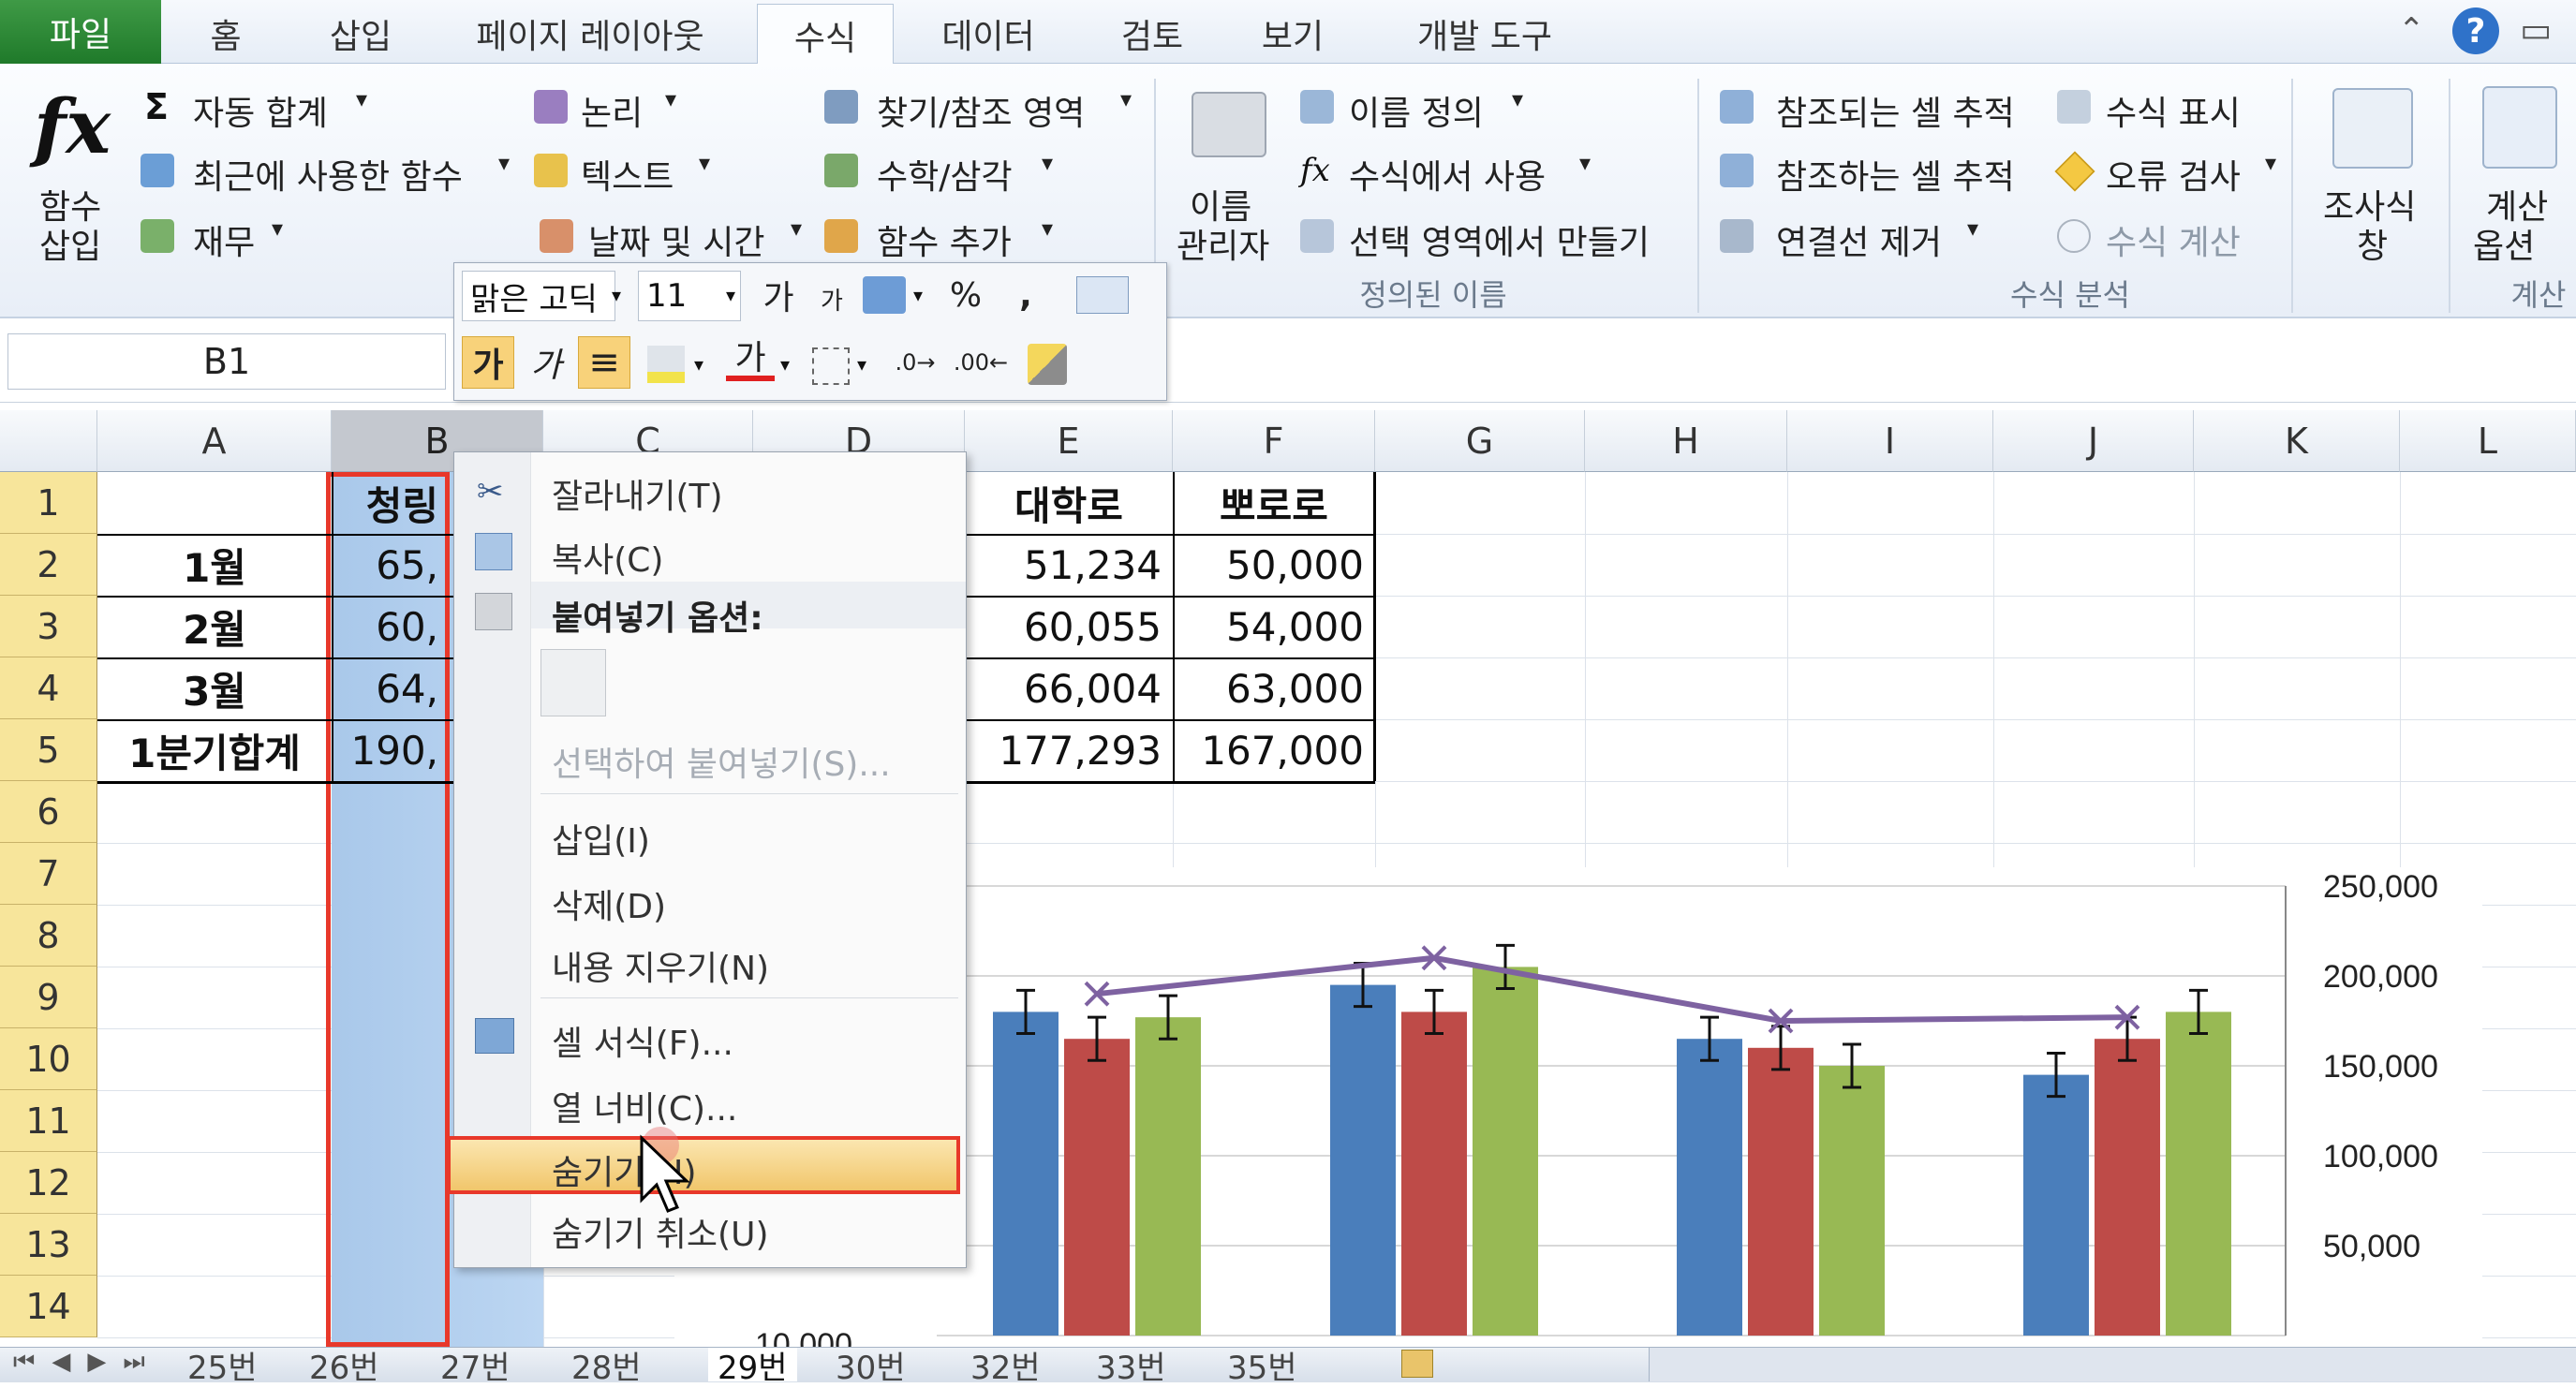 This screenshot has height=1388, width=2576. I want to click on watch-window-icon, so click(2372, 128).